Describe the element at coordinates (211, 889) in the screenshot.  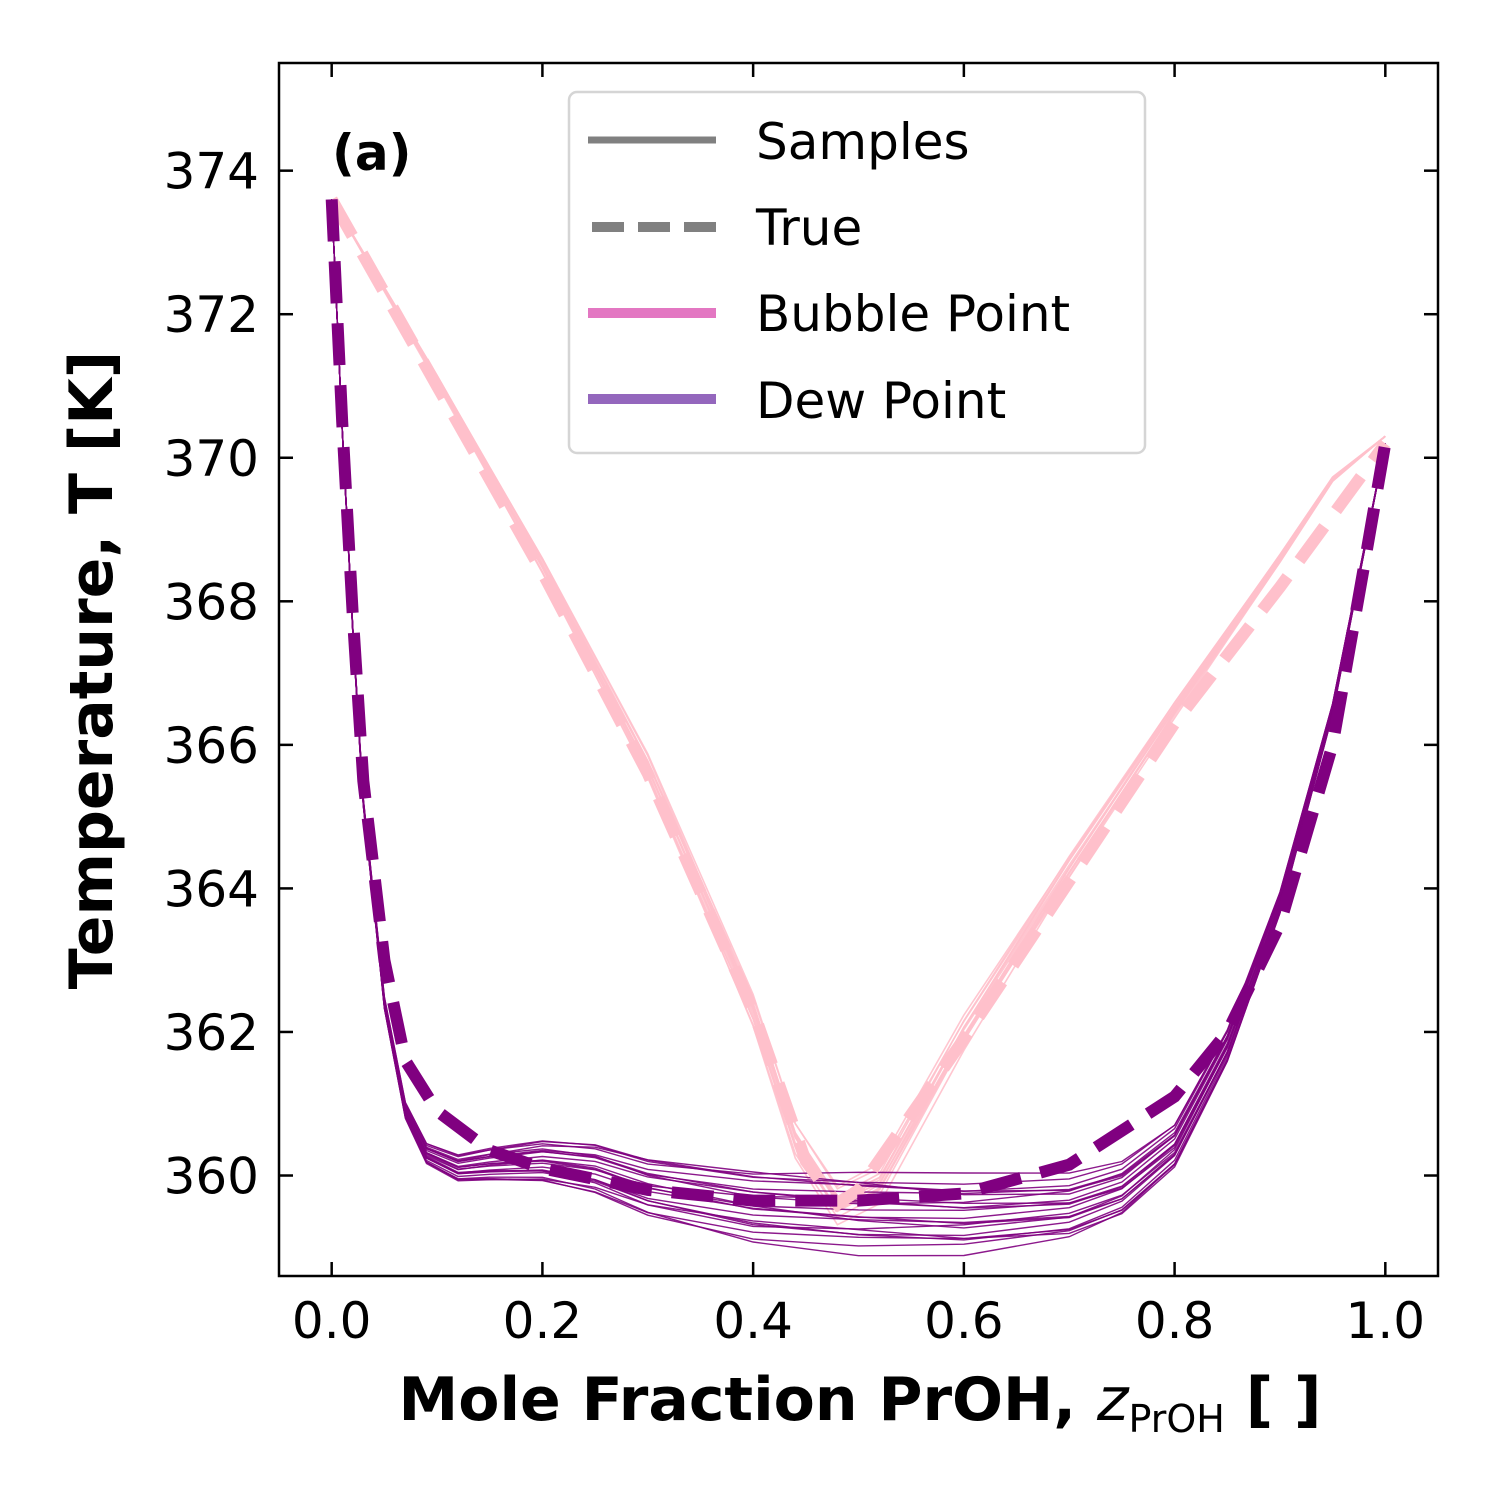
I see `y-tick-label: 364` at that location.